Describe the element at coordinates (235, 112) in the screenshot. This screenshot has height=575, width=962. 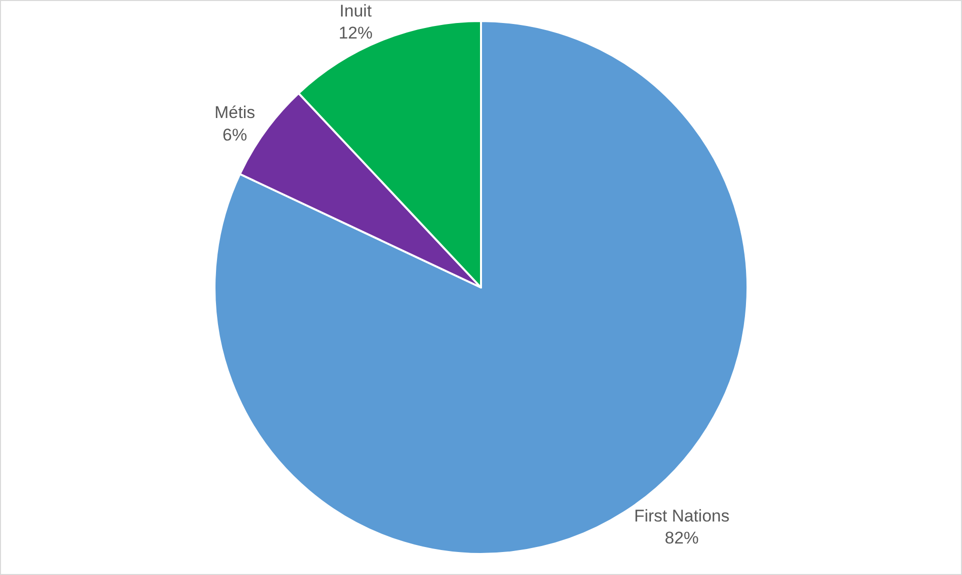
I see `slice-label: Métis` at that location.